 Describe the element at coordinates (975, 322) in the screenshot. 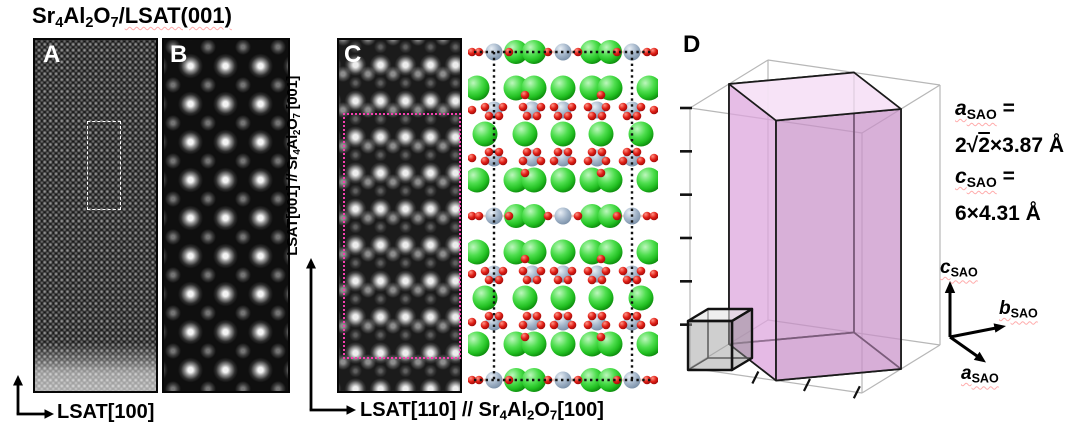

I see `sao-axes-arrows` at that location.